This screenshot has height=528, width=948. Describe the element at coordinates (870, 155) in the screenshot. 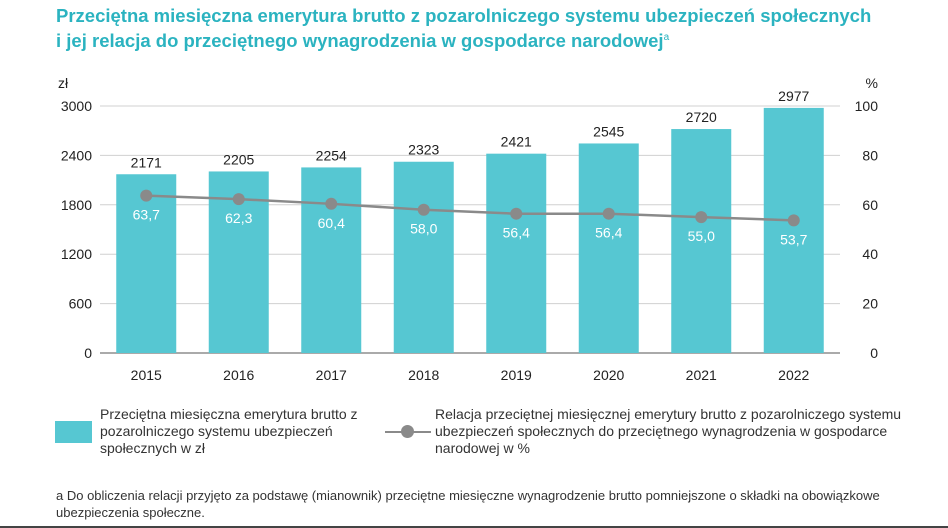

I see `y-right-tick-label: 80` at that location.